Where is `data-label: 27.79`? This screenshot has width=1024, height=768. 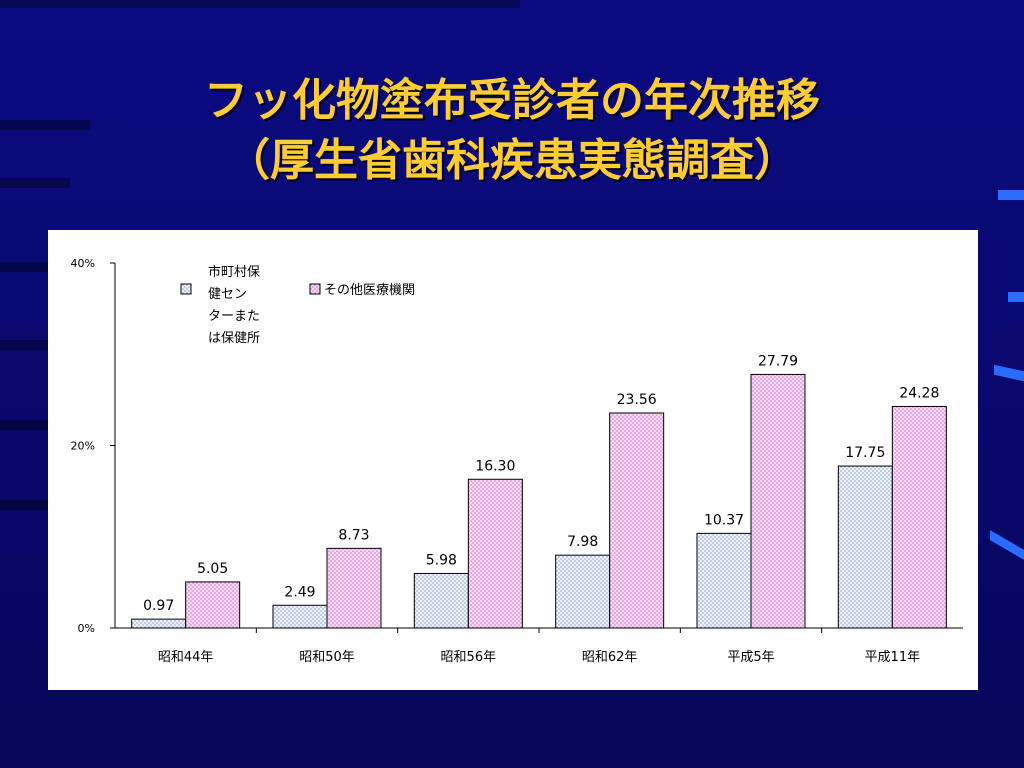 data-label: 27.79 is located at coordinates (778, 361).